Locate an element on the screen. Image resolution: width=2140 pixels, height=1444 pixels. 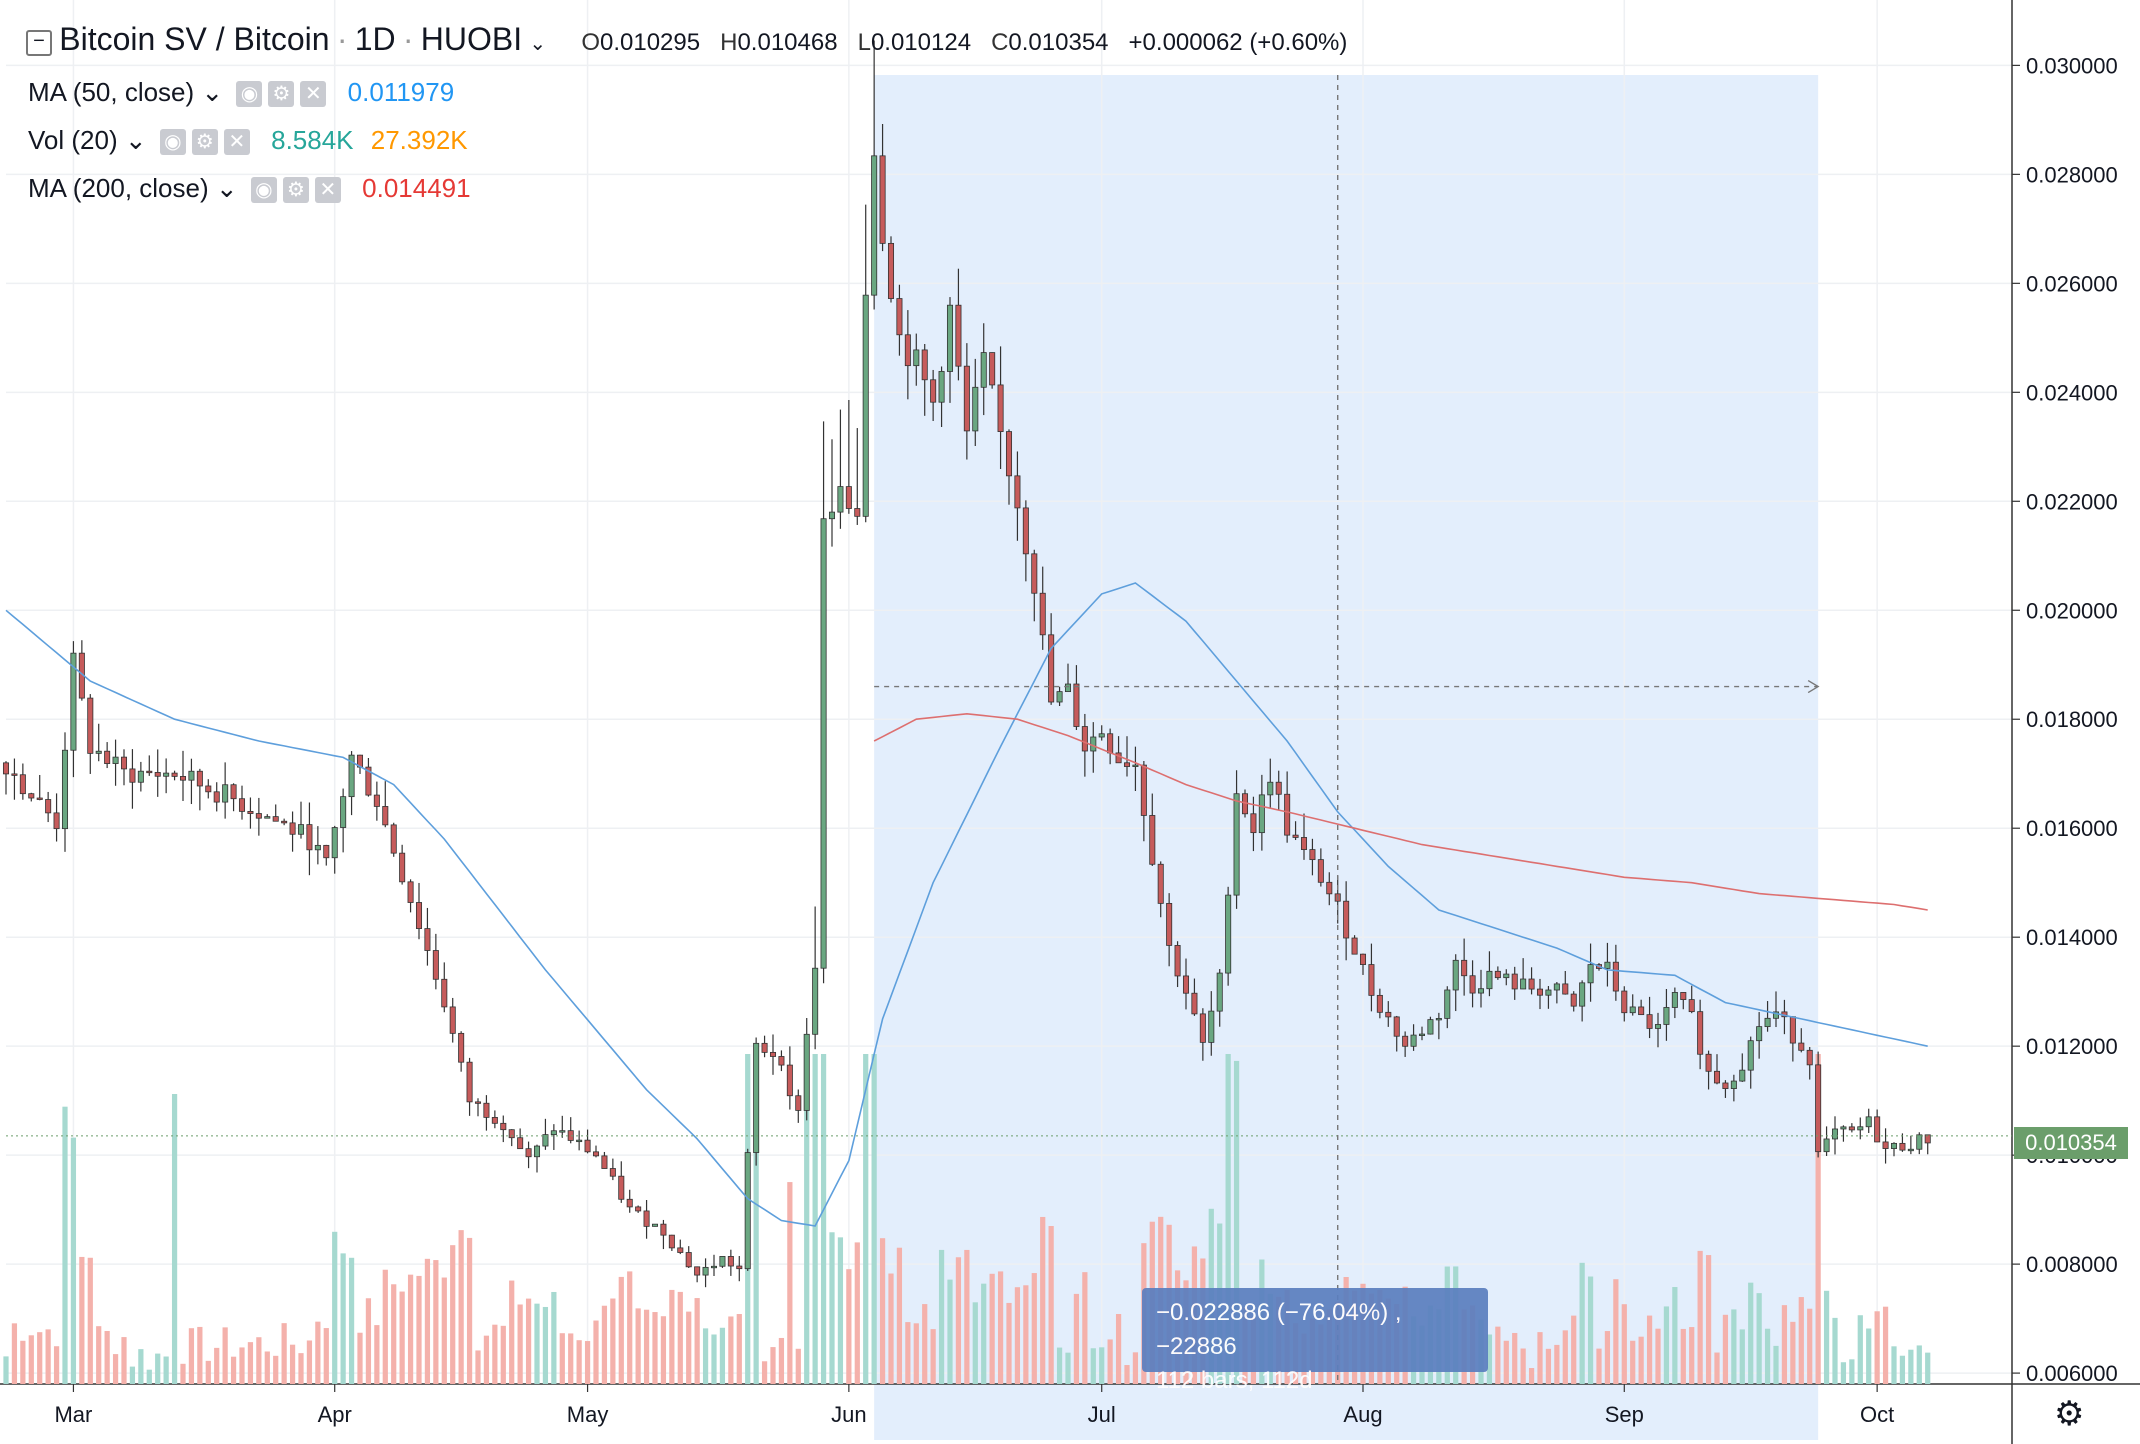
y-tick-label: 0.006000 is located at coordinates (2072, 1373).